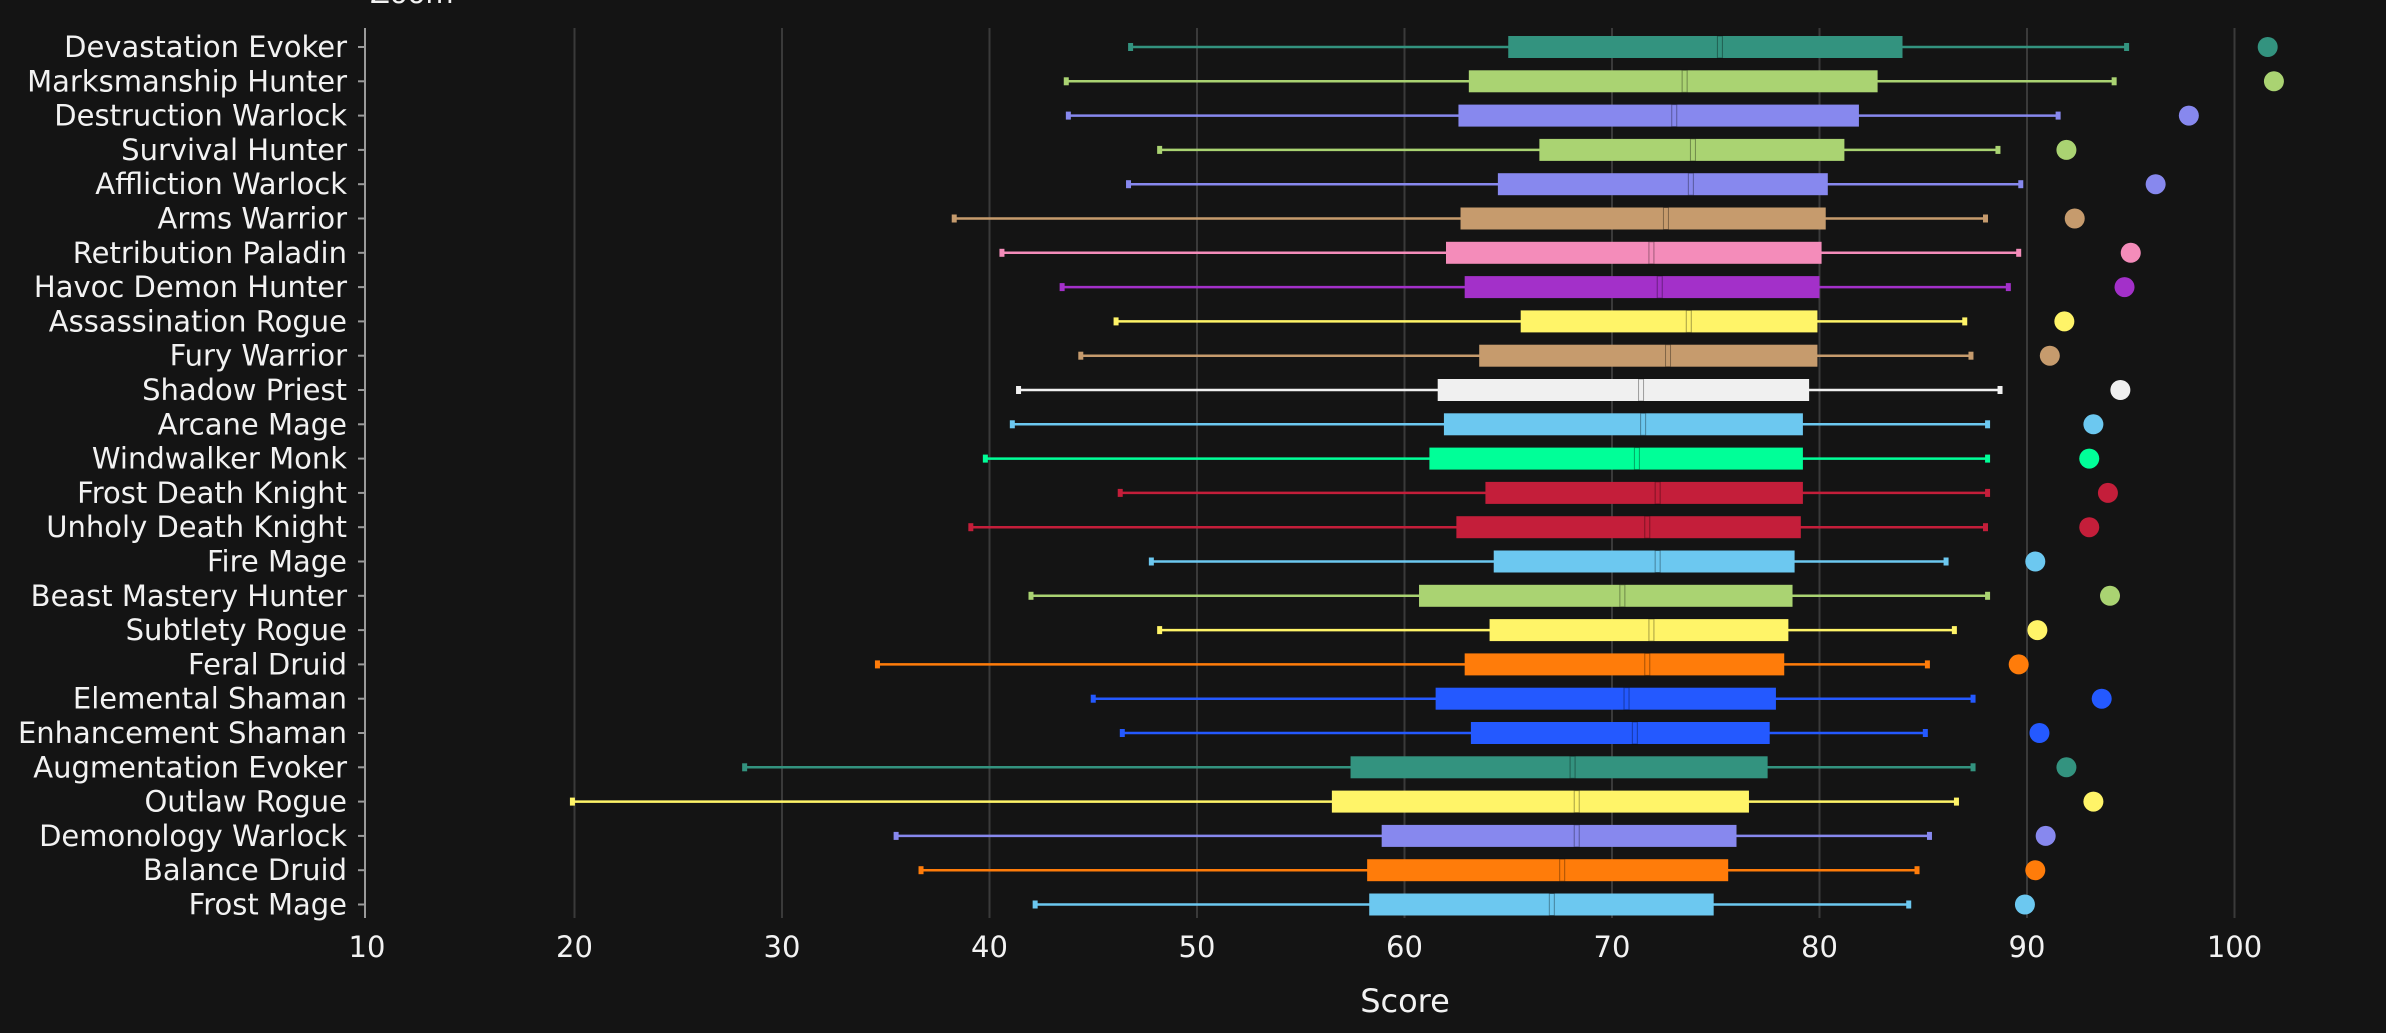 The image size is (2386, 1033). What do you see at coordinates (193, 836) in the screenshot?
I see `category-label: Demonology Warlock` at bounding box center [193, 836].